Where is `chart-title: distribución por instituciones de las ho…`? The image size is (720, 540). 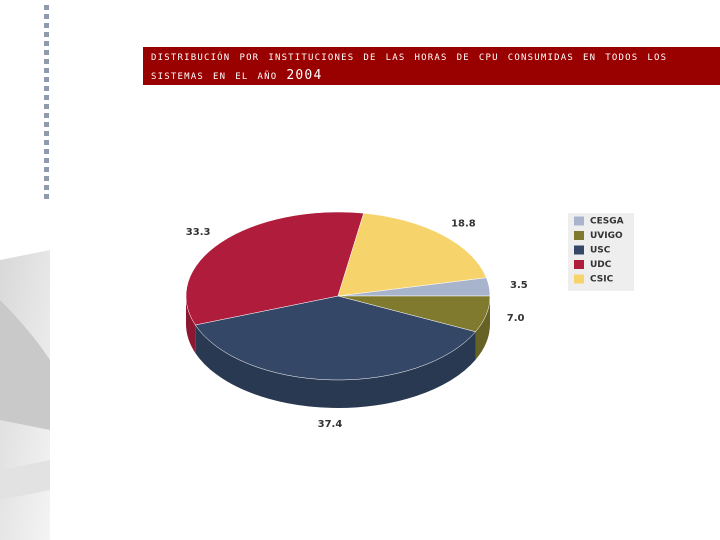 chart-title: distribución por instituciones de las ho… is located at coordinates (431, 66).